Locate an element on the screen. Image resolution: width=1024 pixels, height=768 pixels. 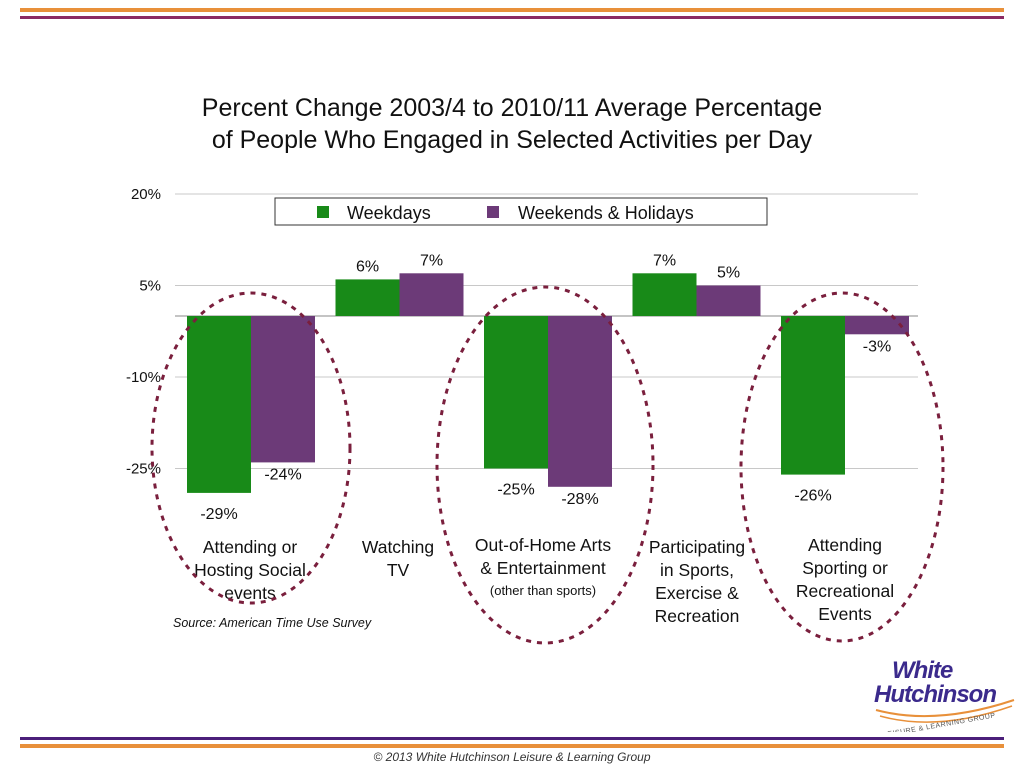
logo-line-2: Hutchinson is located at coordinates (935, 694).